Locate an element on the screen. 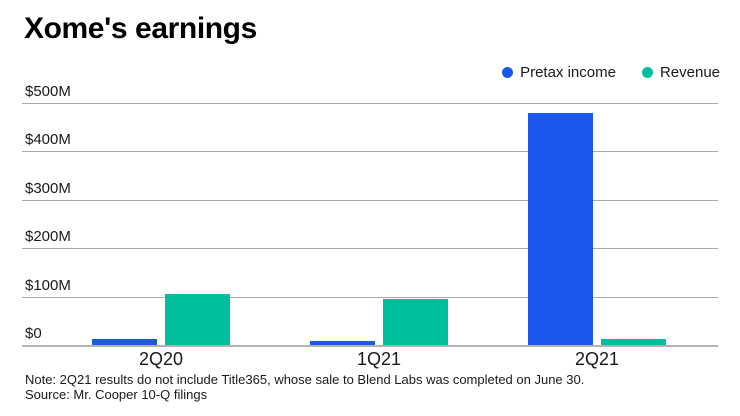 This screenshot has height=416, width=740. legend-dot-pretax-income-icon is located at coordinates (508, 72).